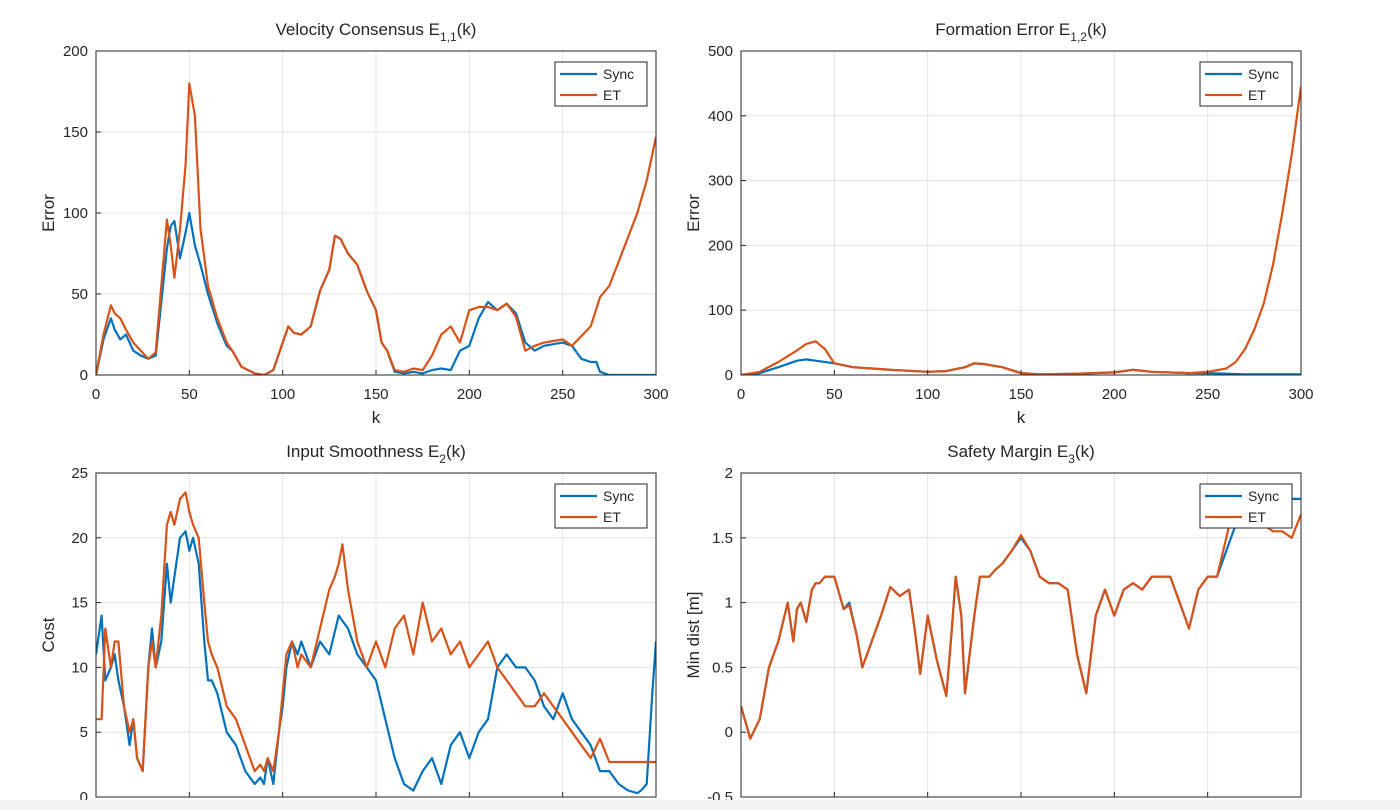  Describe the element at coordinates (79, 538) in the screenshot. I see `y-tick-label: 20` at that location.